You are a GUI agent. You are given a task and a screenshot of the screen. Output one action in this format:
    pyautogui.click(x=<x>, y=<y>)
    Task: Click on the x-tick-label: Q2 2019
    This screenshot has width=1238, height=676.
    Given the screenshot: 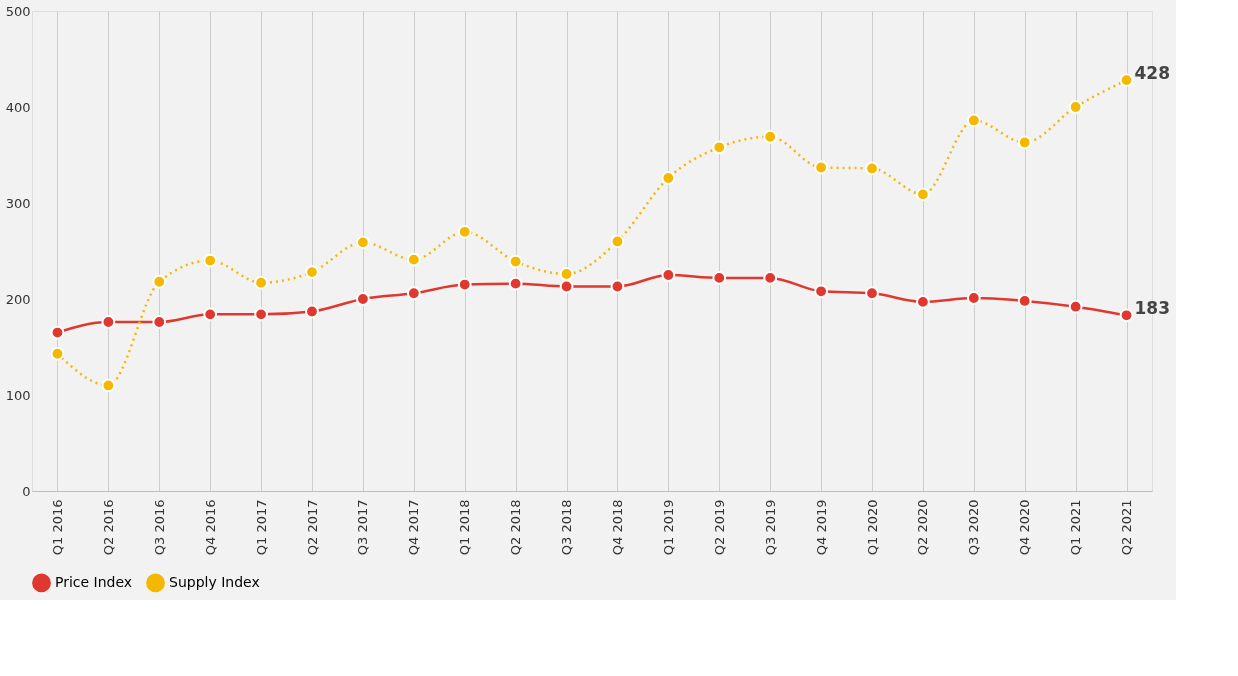 What is the action you would take?
    pyautogui.click(x=719, y=527)
    